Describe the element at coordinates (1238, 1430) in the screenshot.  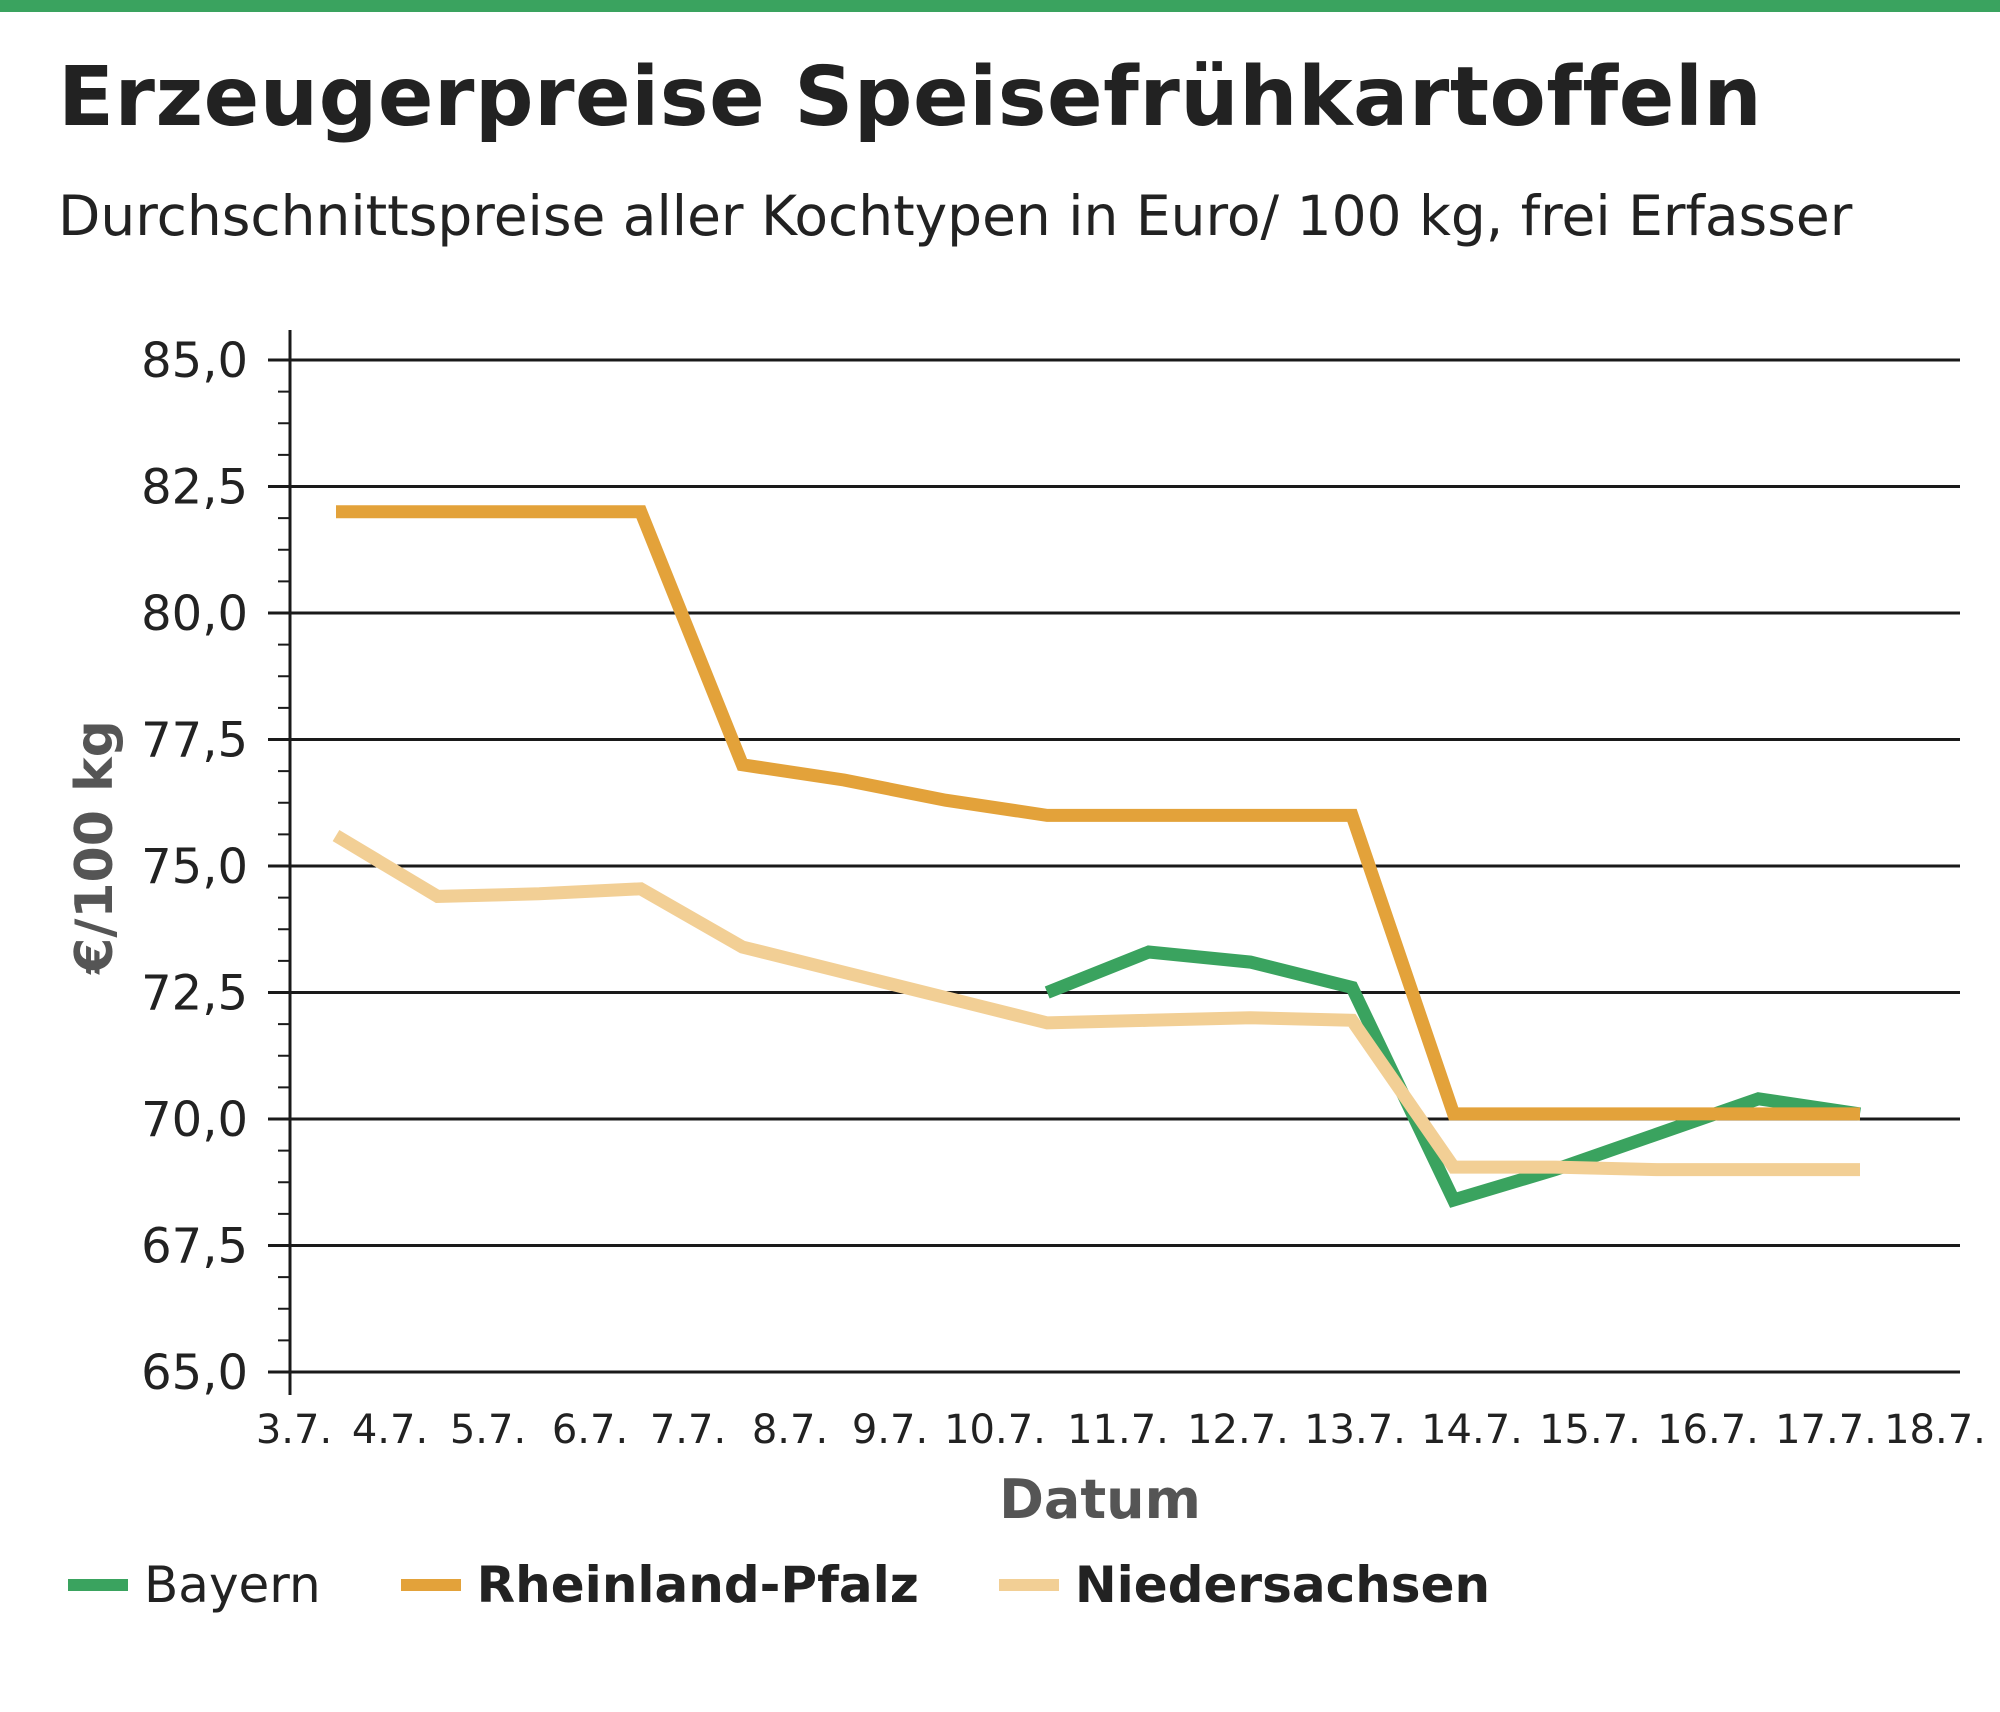
I see `x-tick-label: 12.7.` at that location.